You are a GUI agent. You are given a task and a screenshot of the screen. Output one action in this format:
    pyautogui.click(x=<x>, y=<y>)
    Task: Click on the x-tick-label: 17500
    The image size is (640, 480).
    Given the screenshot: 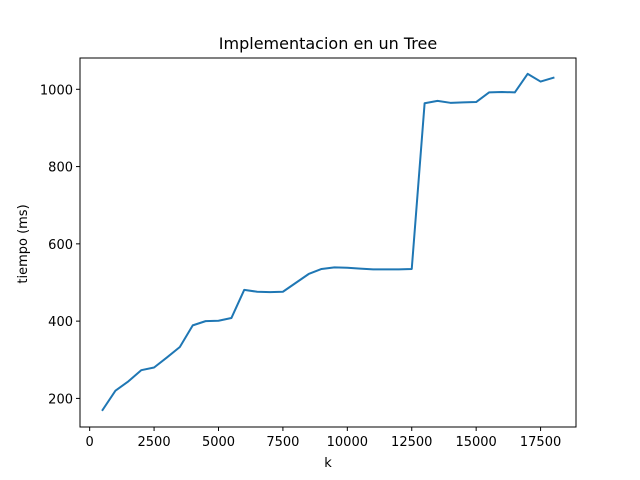 What is the action you would take?
    pyautogui.click(x=540, y=442)
    